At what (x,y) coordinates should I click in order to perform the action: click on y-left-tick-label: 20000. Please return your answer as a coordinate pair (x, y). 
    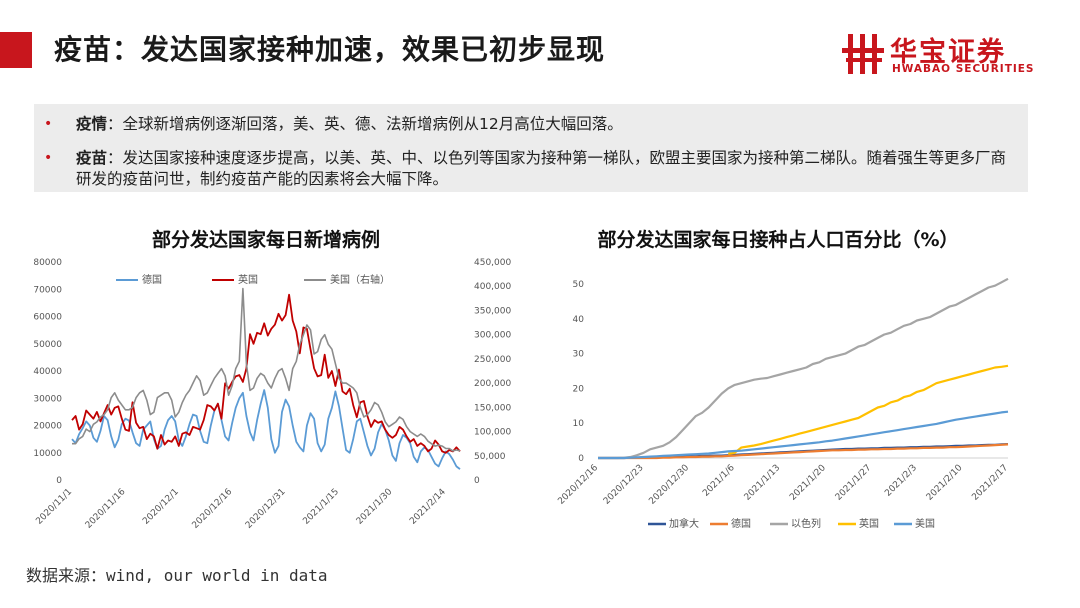
    Looking at the image, I should click on (47, 427).